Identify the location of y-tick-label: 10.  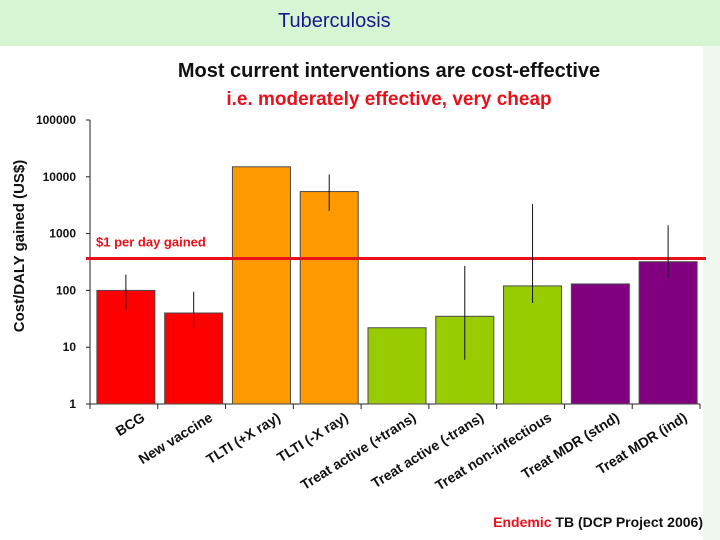
(70, 347).